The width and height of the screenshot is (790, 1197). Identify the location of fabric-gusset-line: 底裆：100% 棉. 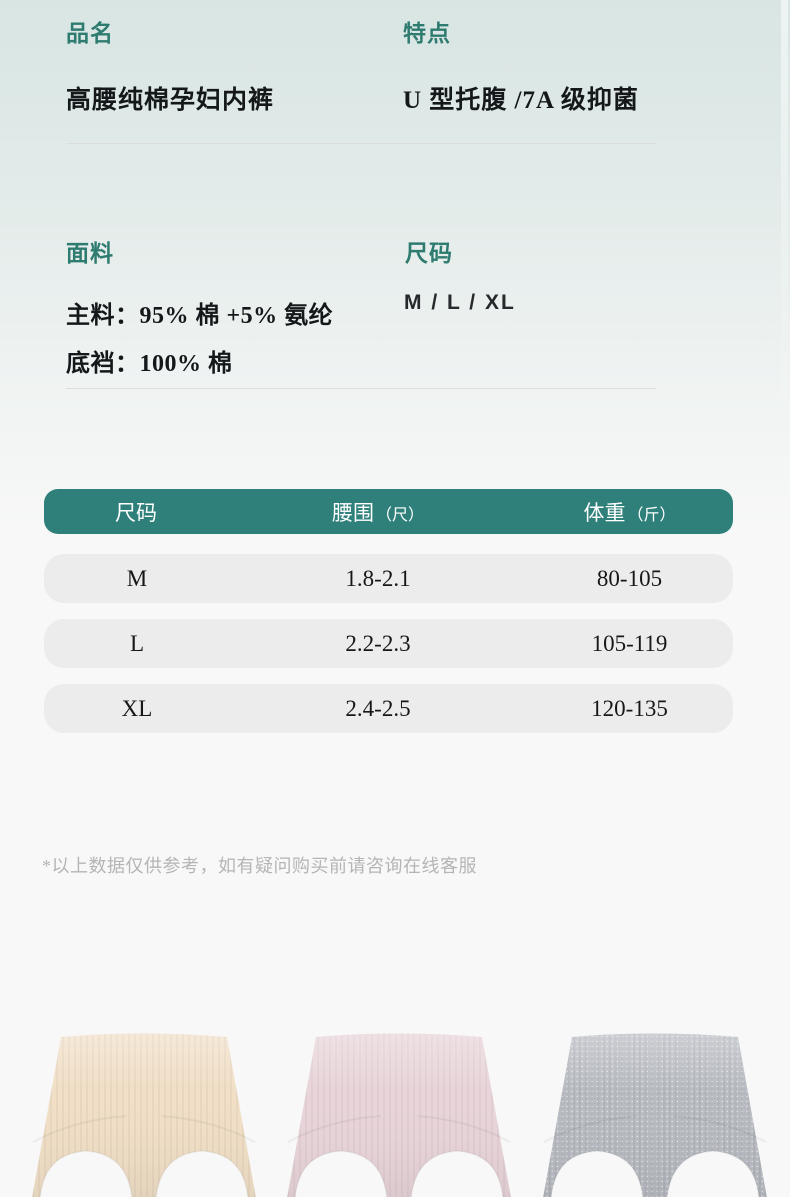
(149, 364).